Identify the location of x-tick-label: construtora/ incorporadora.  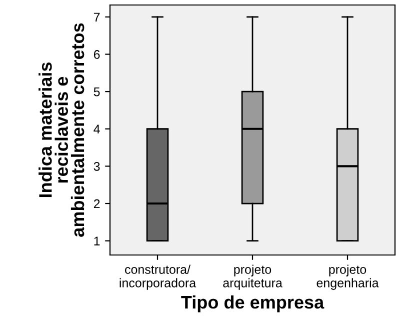
(158, 277).